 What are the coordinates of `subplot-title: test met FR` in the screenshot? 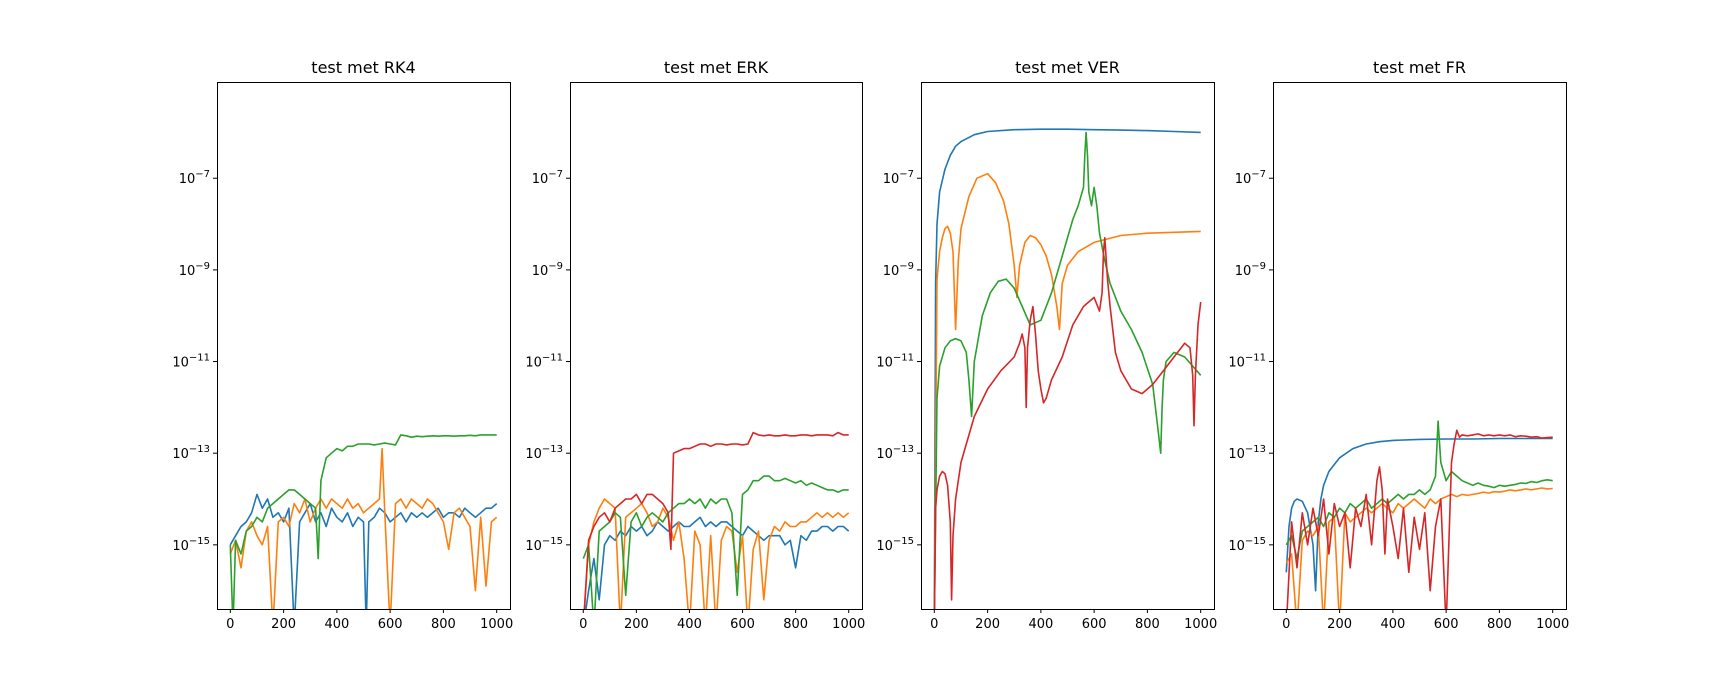 It's located at (1419, 67).